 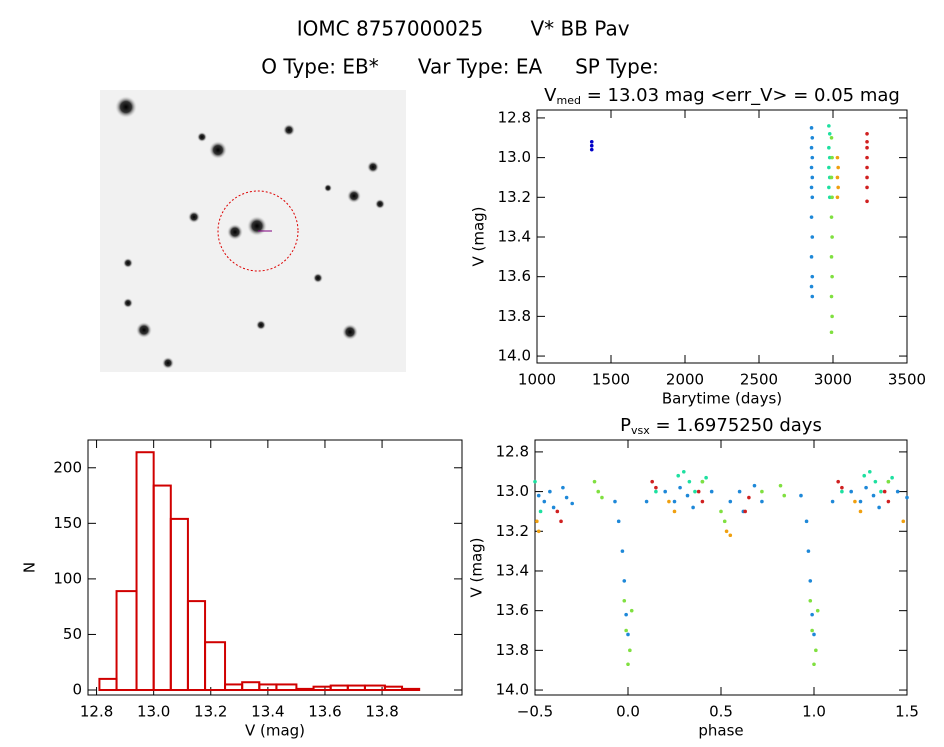 I want to click on y-tick-label: 13.8, so click(x=514, y=316).